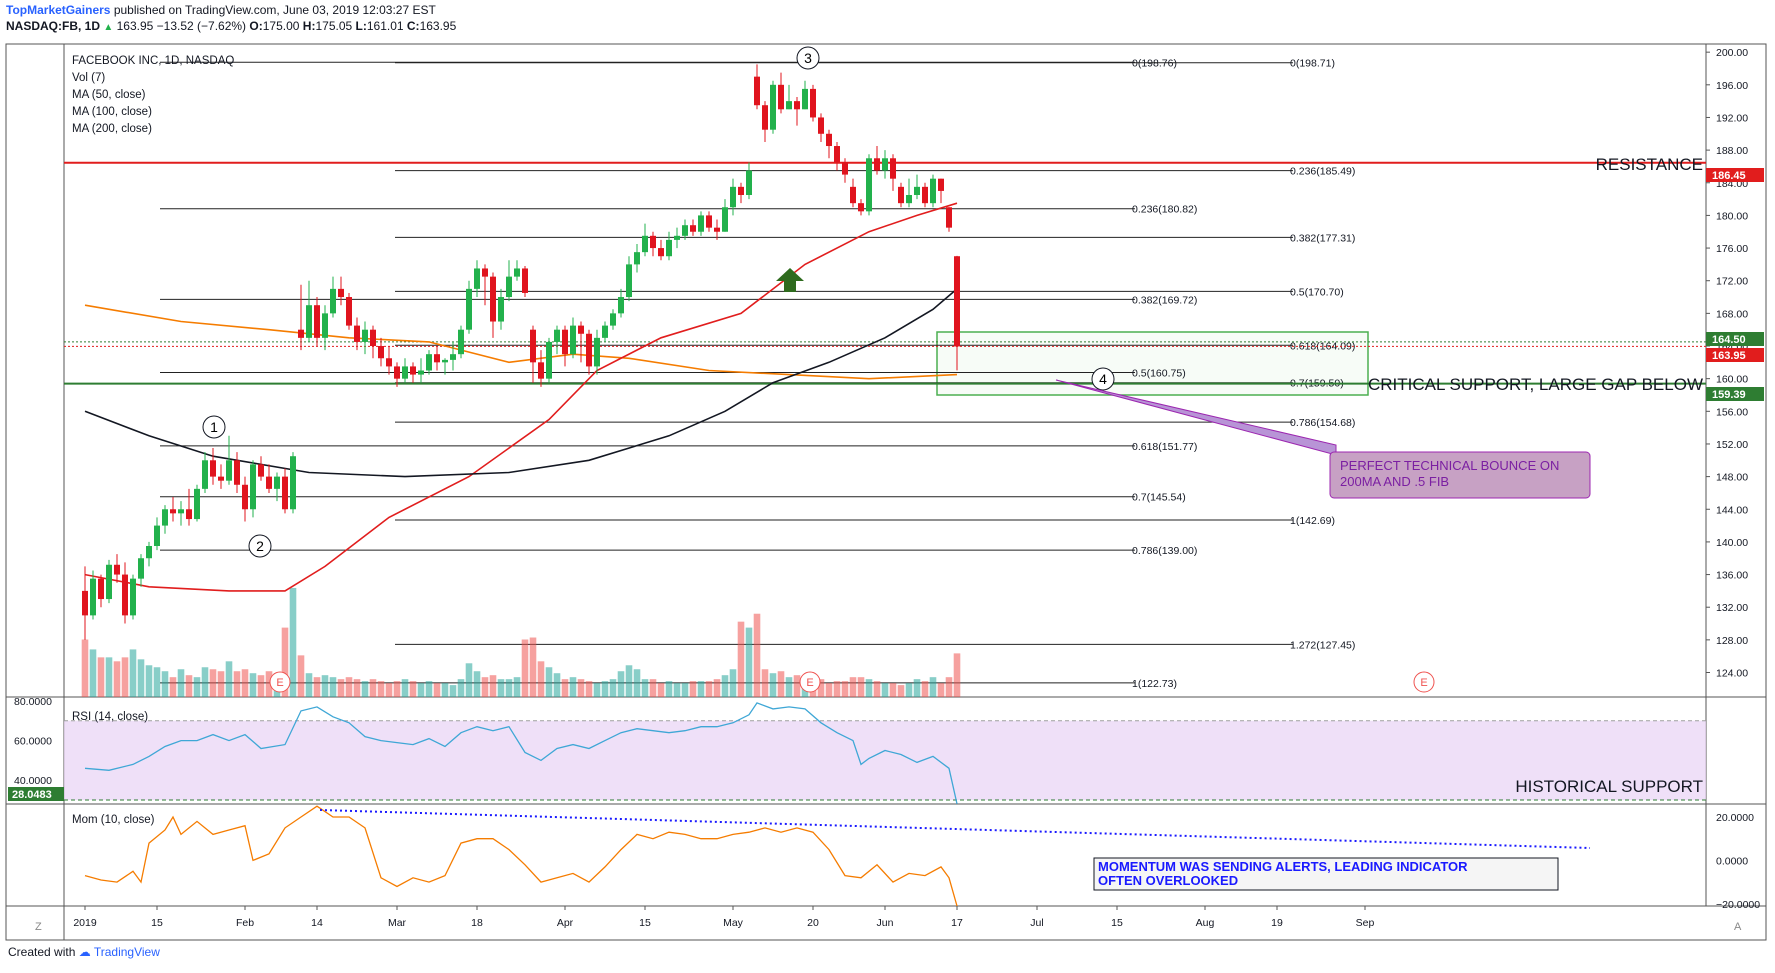 This screenshot has height=973, width=1775. Describe the element at coordinates (1154, 684) in the screenshot. I see `fib-label-7: 1(122.73)` at that location.